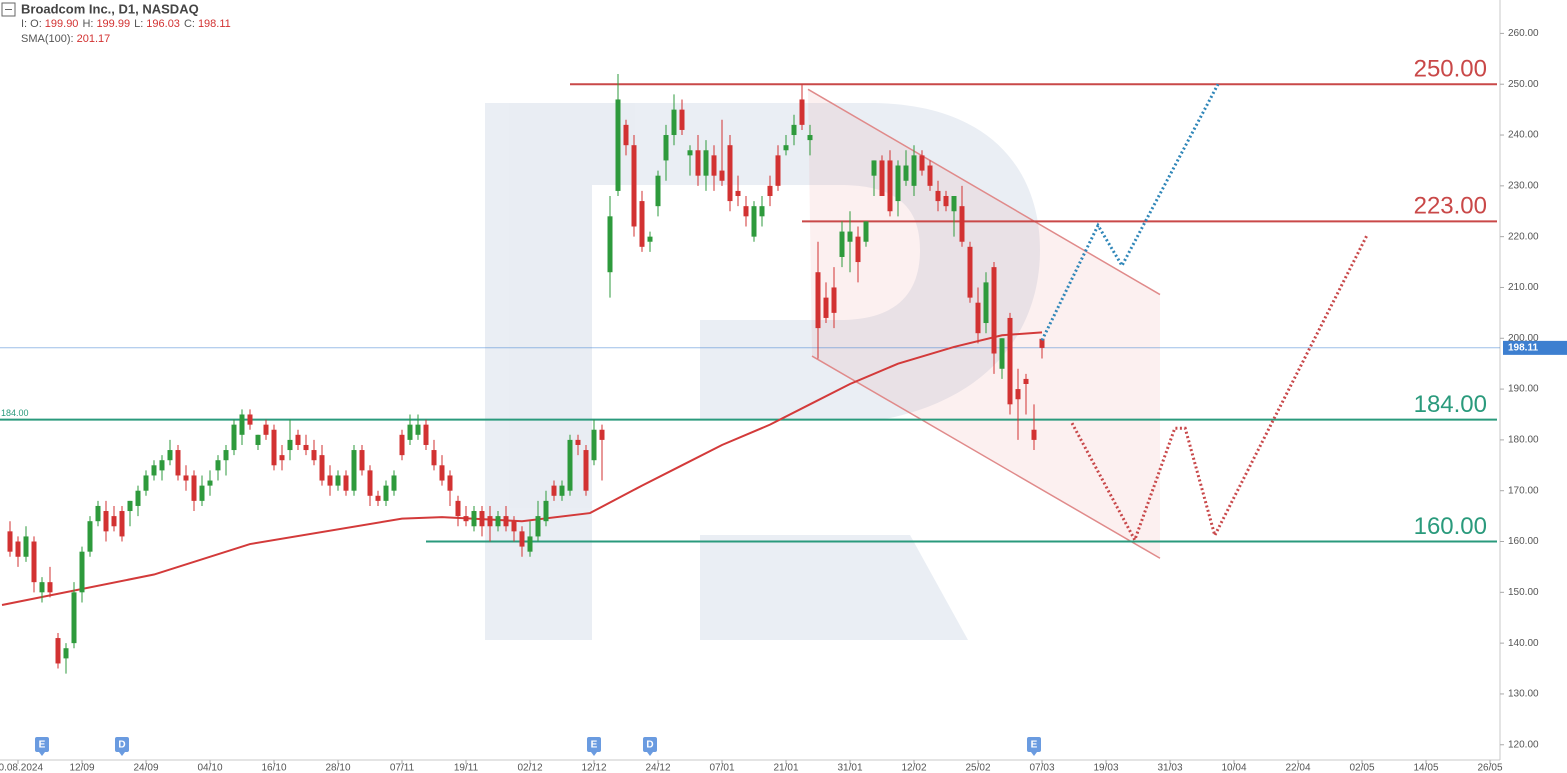 This screenshot has height=773, width=1567. Describe the element at coordinates (538, 371) in the screenshot. I see `watermark-bar` at that location.